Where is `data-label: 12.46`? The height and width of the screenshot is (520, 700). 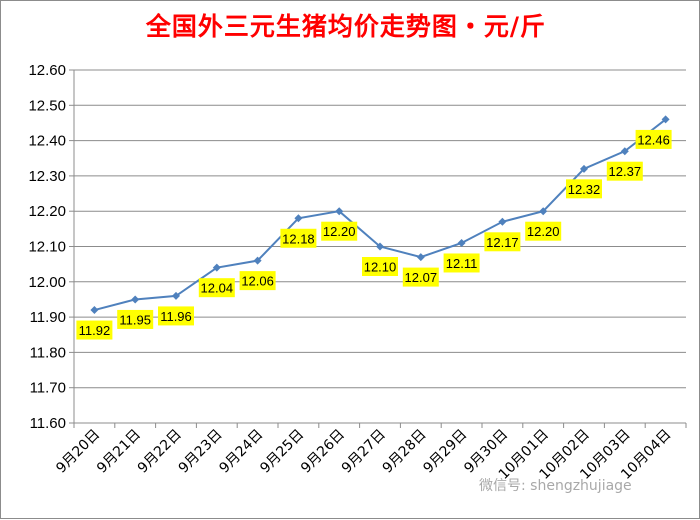
data-label: 12.46 is located at coordinates (653, 139).